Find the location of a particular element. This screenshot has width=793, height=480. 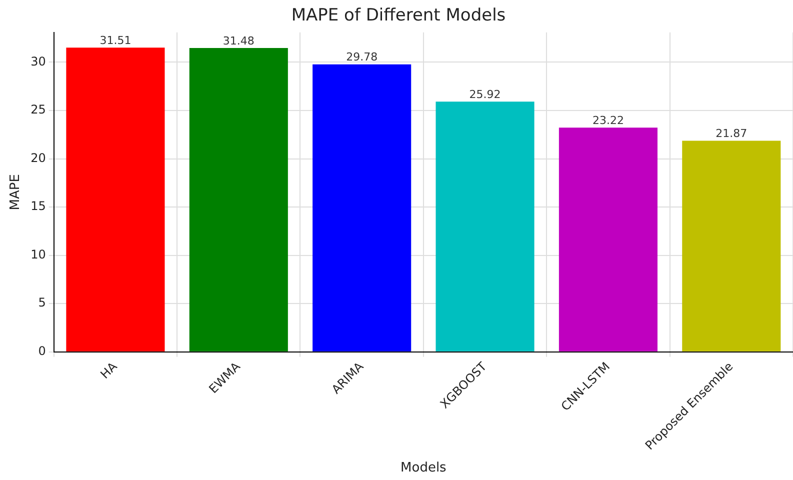

y-tick-label: 10 is located at coordinates (38, 254).